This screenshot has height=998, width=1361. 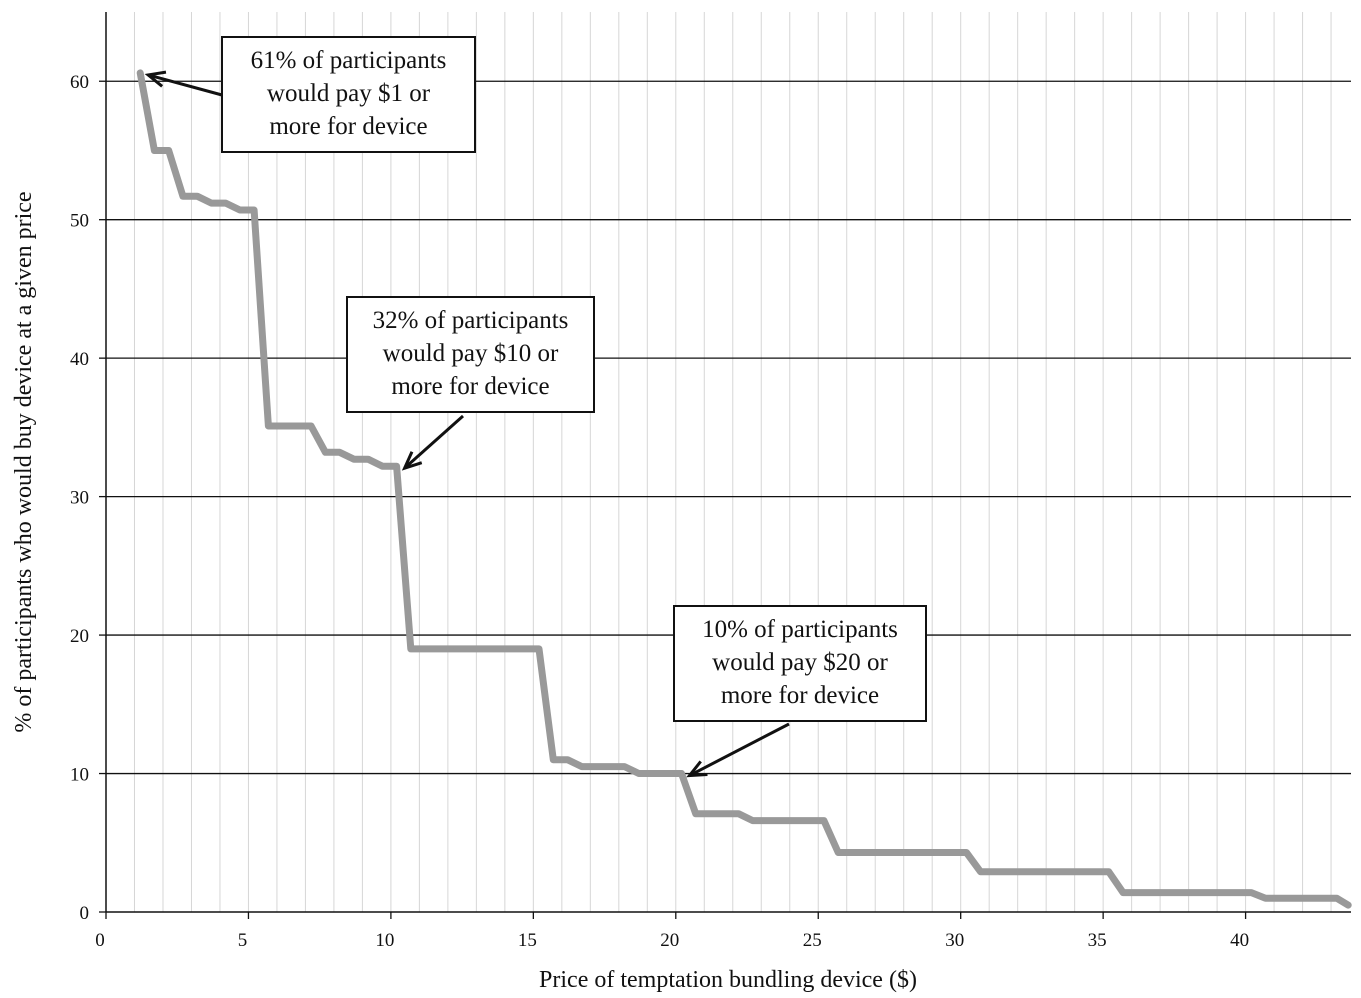 I want to click on x-tick-label: 15, so click(x=527, y=940).